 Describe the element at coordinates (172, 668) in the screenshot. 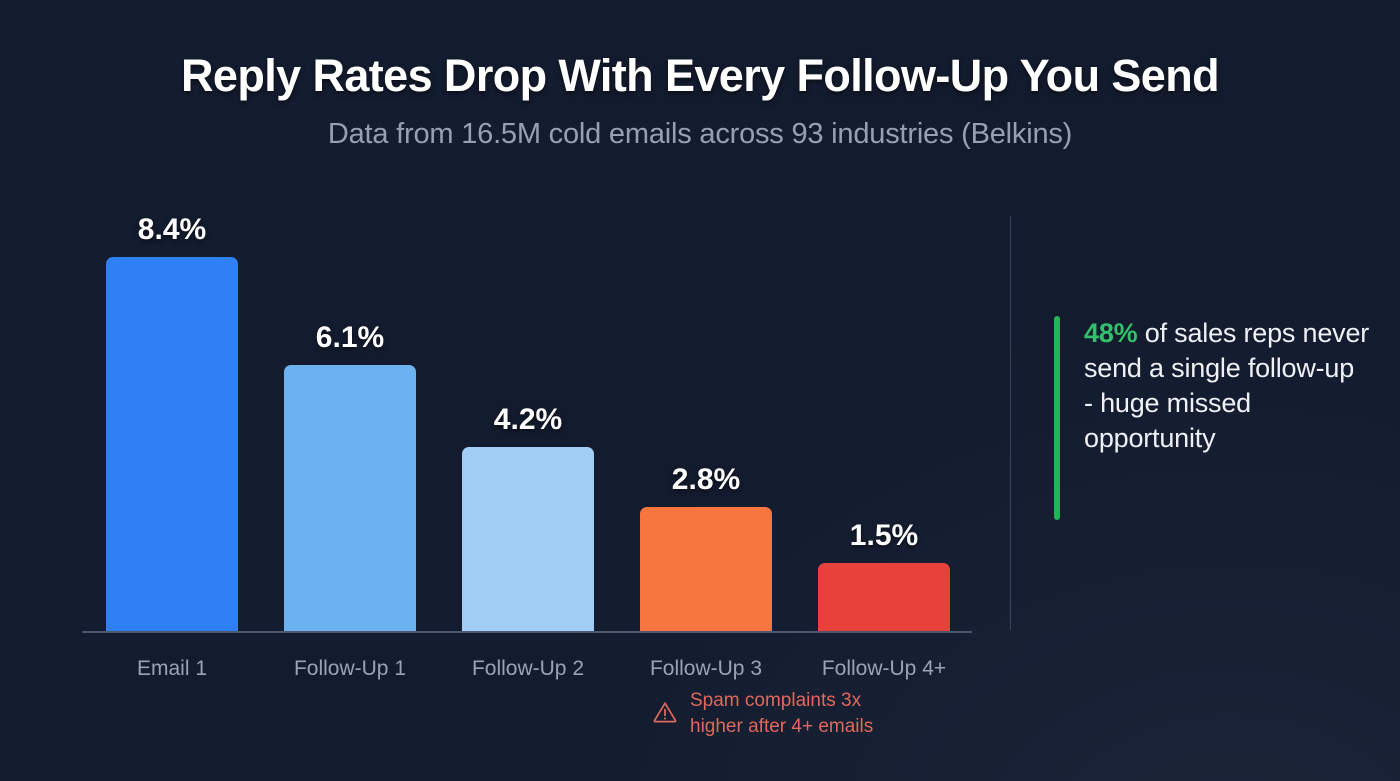

I see `category-label-email-1: Email 1` at that location.